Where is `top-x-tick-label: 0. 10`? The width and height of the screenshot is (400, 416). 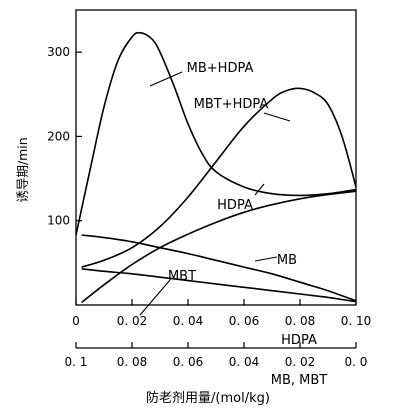 top-x-tick-label: 0. 10 is located at coordinates (356, 321).